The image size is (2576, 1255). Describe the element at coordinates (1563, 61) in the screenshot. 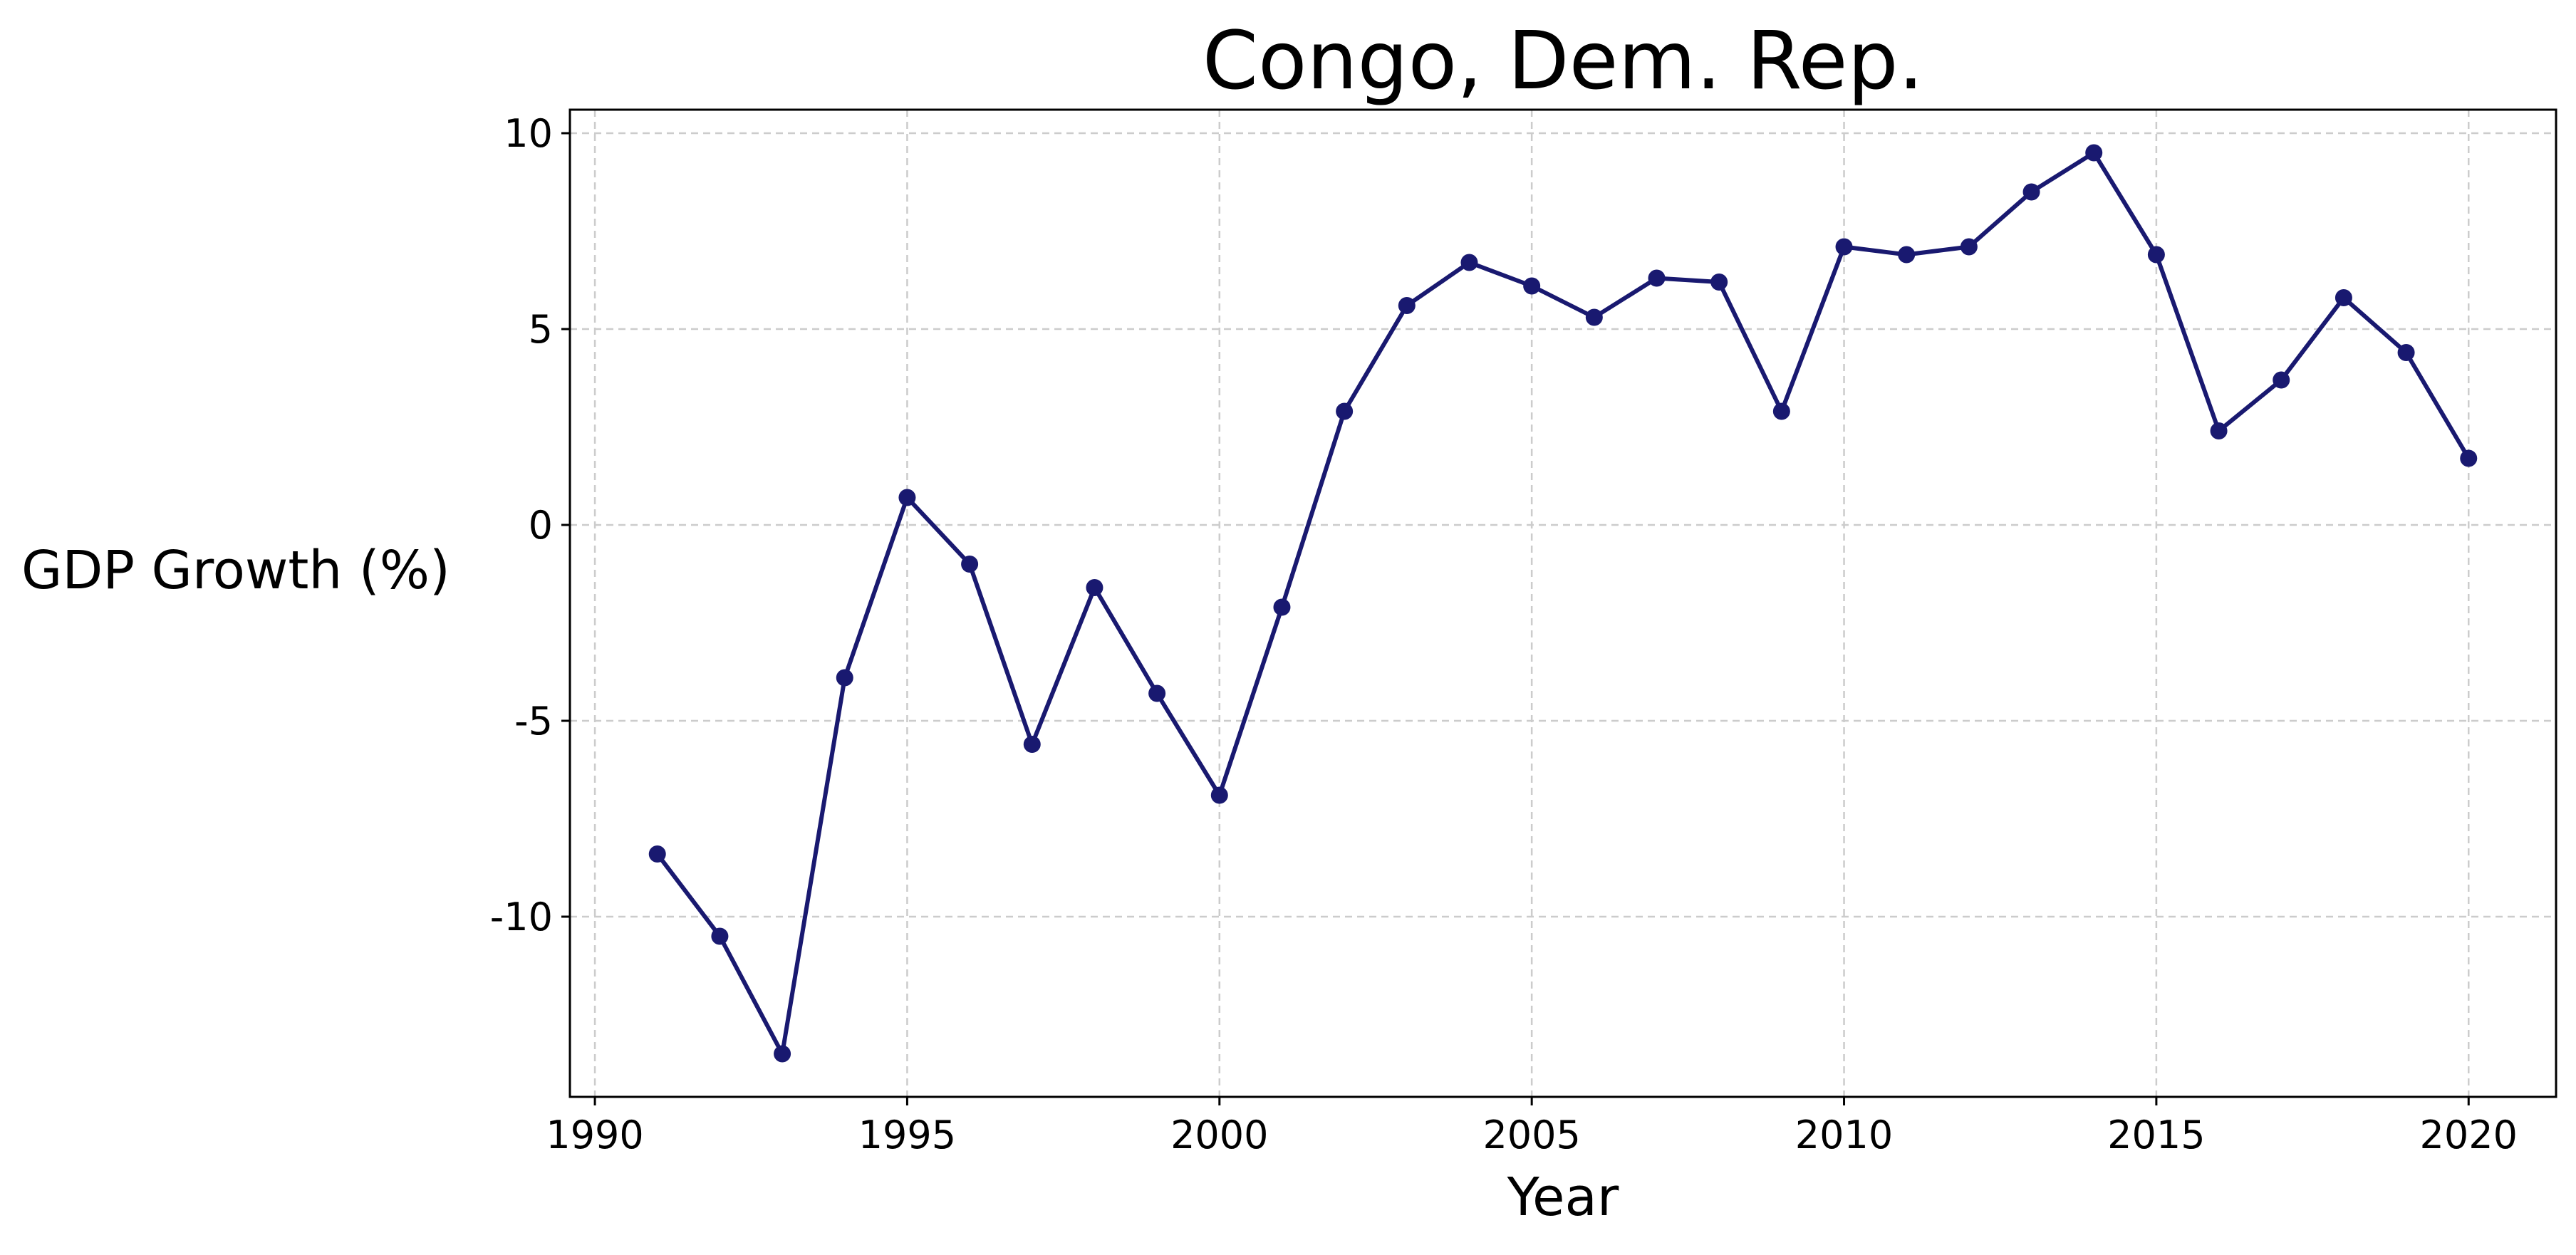

I see `chart-title: Congo, Dem. Rep.` at that location.